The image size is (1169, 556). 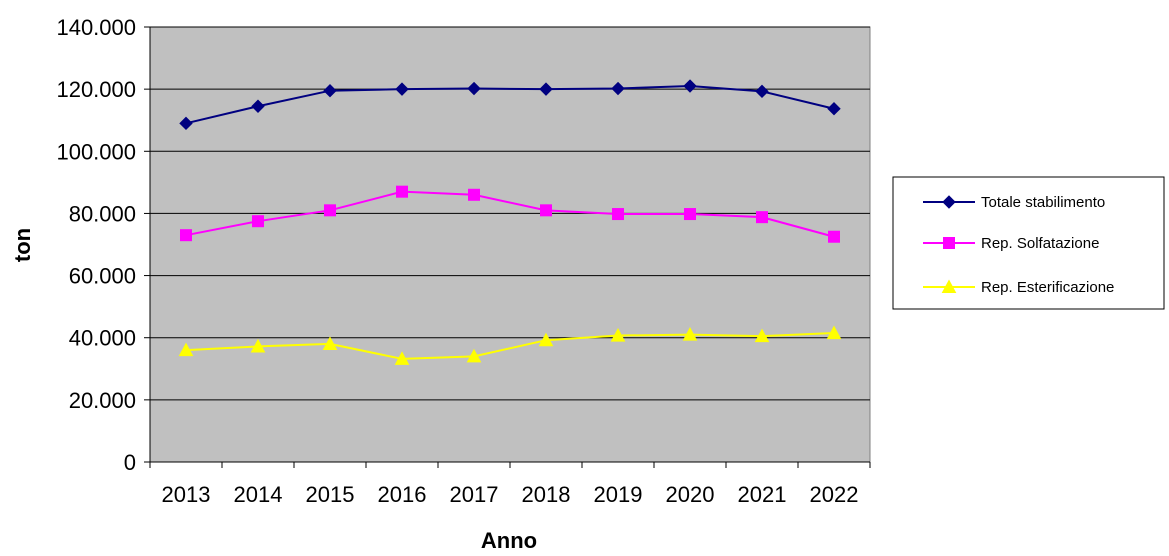 What do you see at coordinates (834, 494) in the screenshot?
I see `x-tick-label: 2022` at bounding box center [834, 494].